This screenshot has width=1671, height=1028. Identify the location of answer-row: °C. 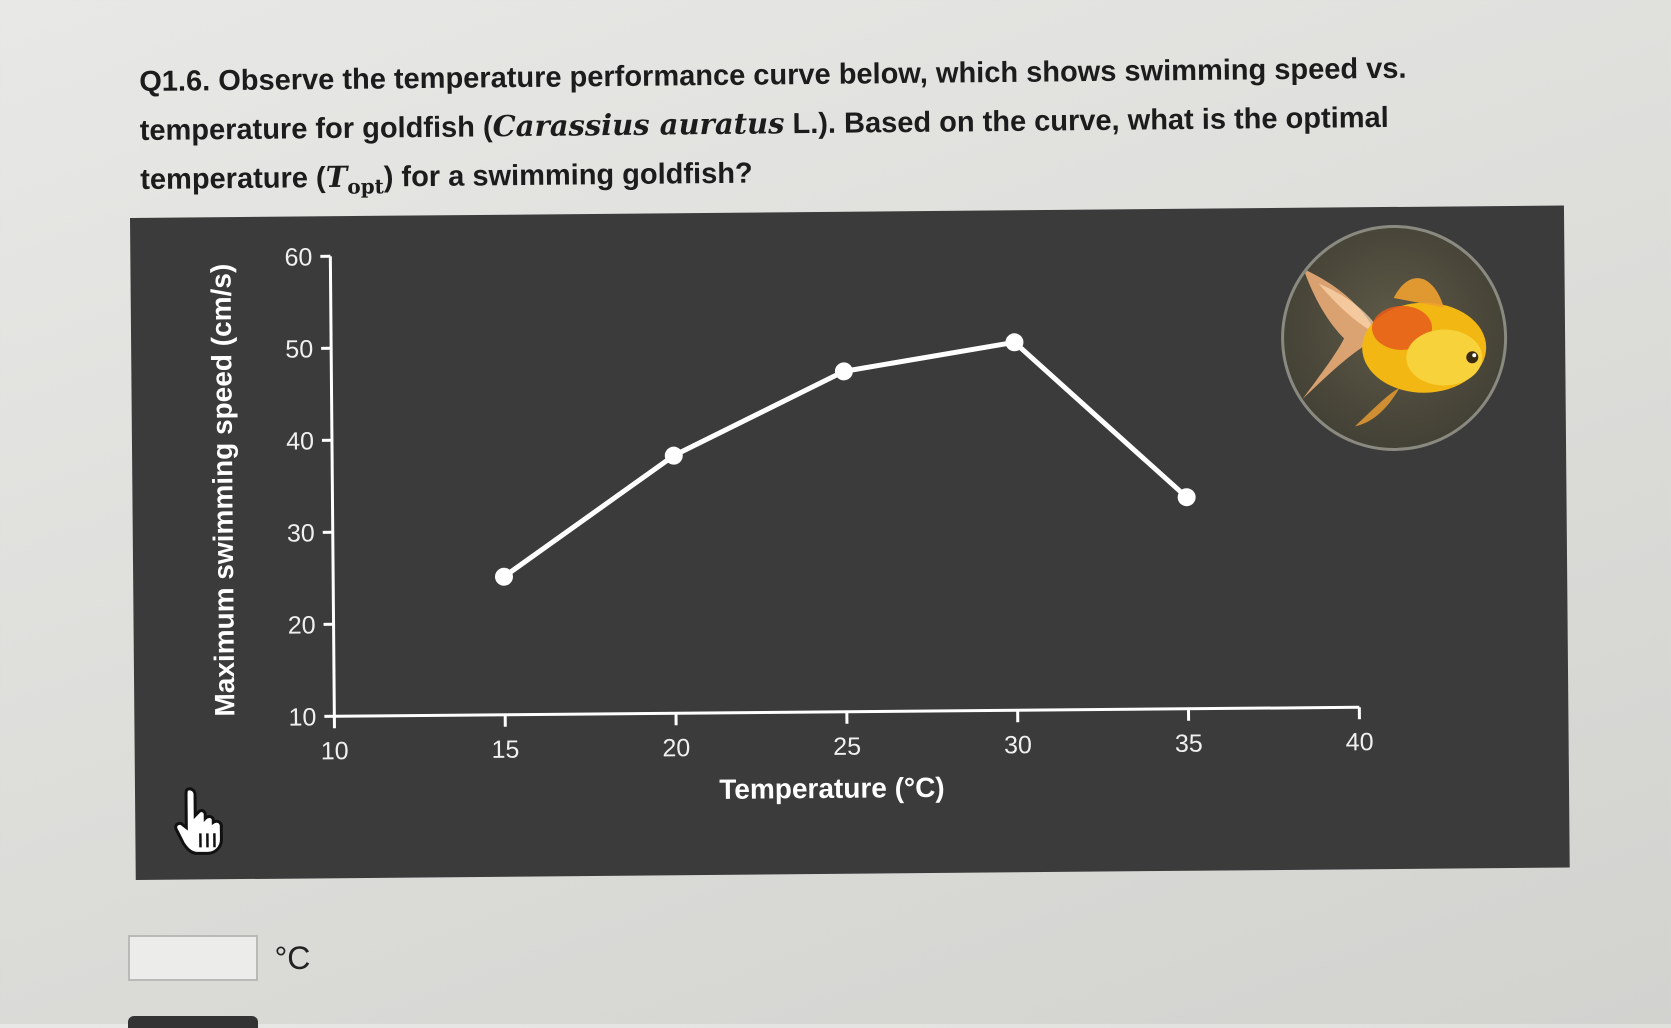
(219, 958).